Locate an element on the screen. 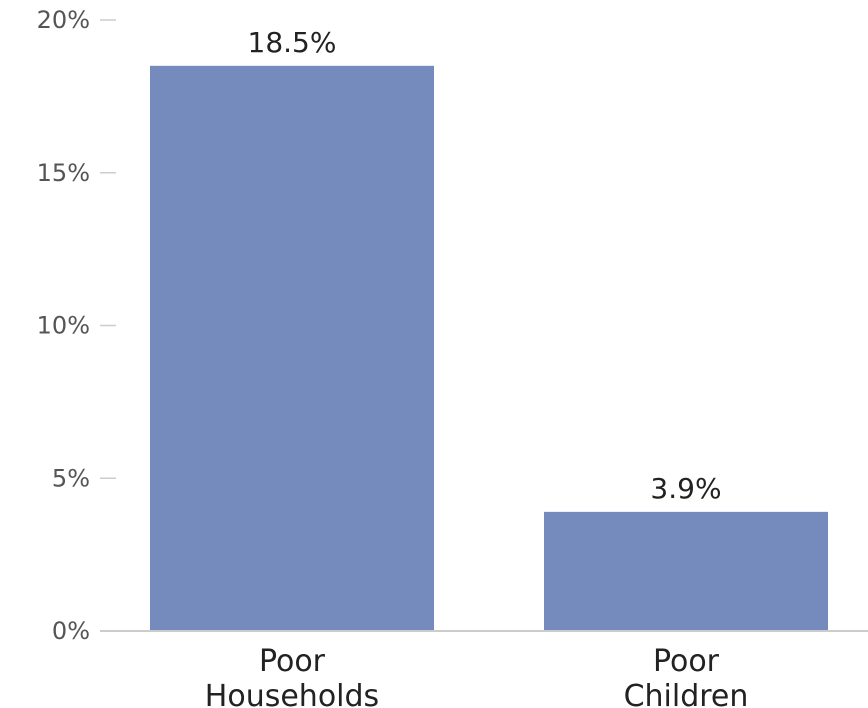 This screenshot has width=868, height=708. category-label: Households is located at coordinates (292, 693).